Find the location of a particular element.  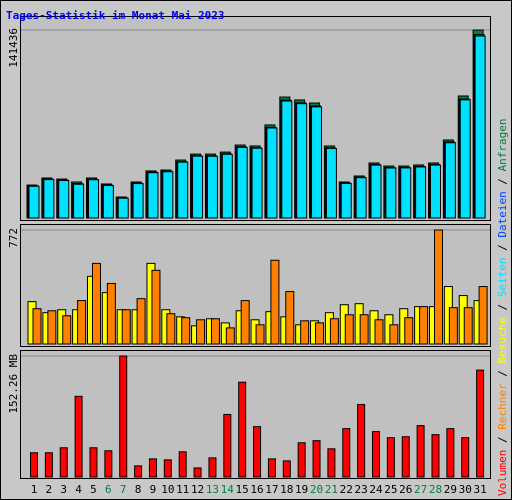

x-tick-label: 20 is located at coordinates (316, 489).